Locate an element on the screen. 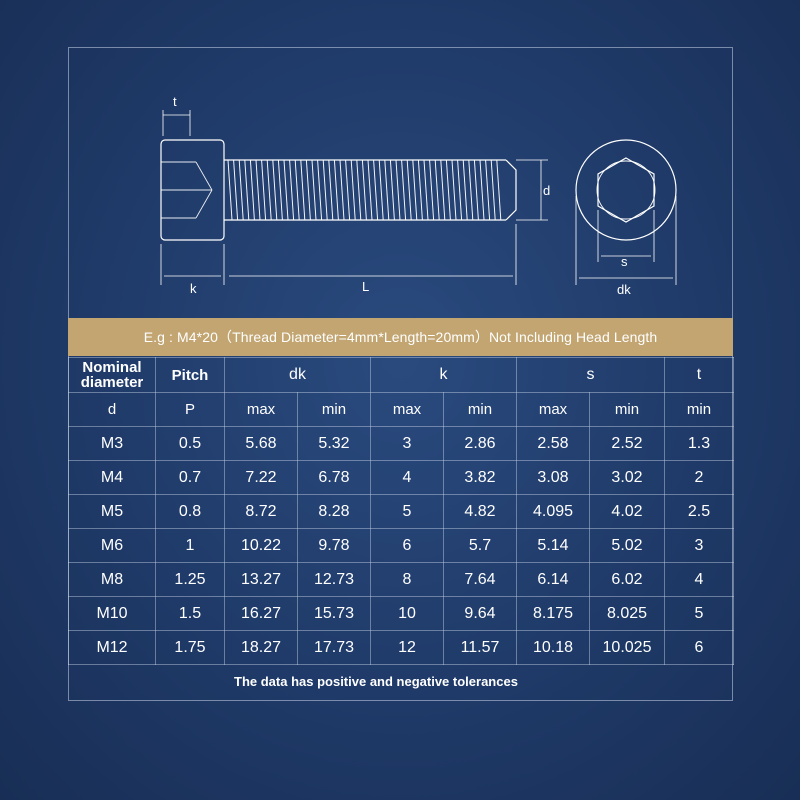 The image size is (800, 800). table-cell: 1.25 is located at coordinates (190, 579).